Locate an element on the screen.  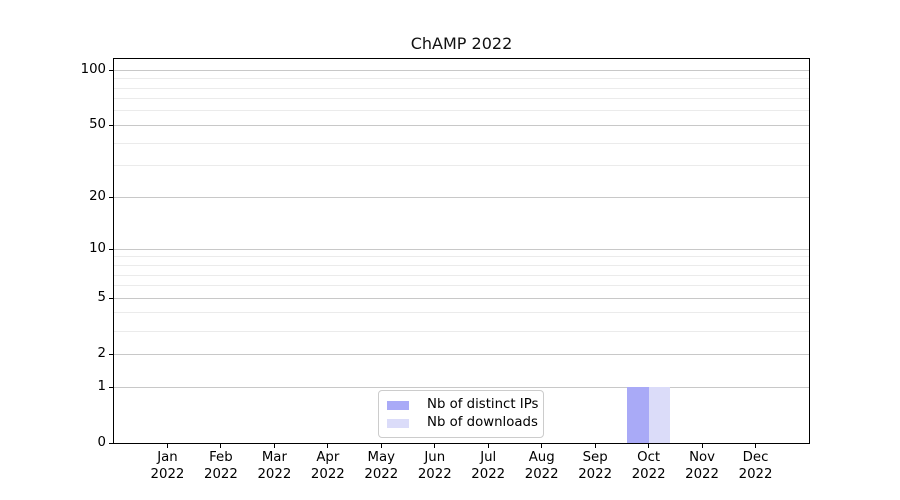
x-tick-label: Jun 2022 is located at coordinates (435, 466).